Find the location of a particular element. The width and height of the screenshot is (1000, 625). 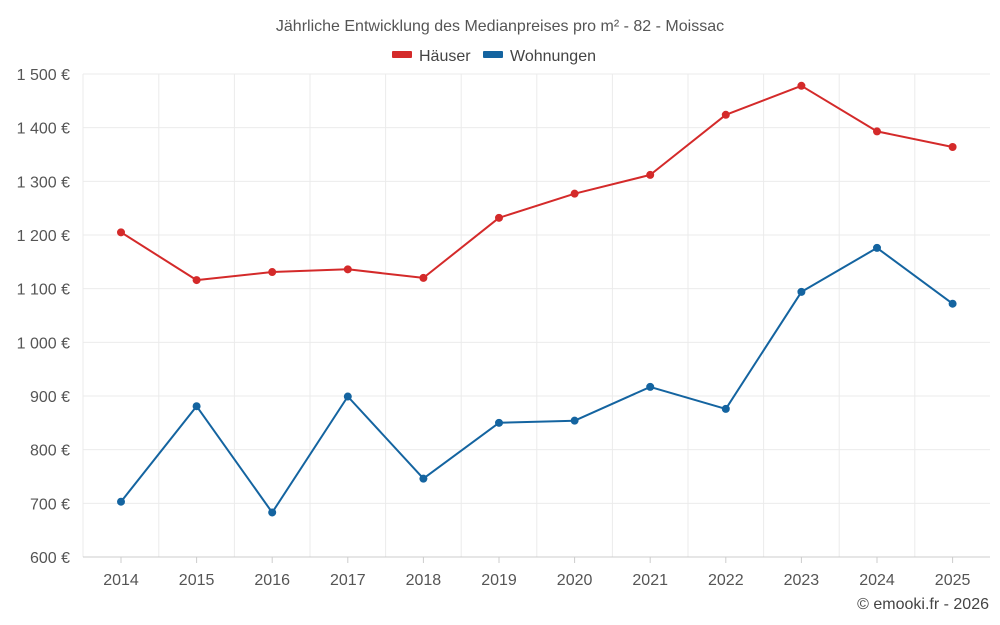

y-tick-label-1500: 1 500 € is located at coordinates (43, 75).